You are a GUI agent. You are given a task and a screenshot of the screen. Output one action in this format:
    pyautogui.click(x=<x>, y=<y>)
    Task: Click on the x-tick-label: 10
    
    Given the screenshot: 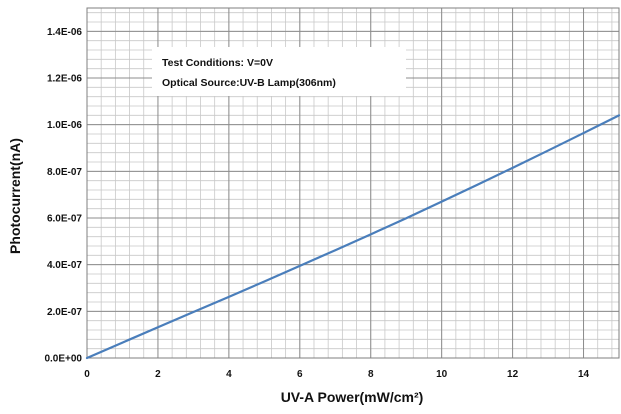 What is the action you would take?
    pyautogui.click(x=442, y=374)
    